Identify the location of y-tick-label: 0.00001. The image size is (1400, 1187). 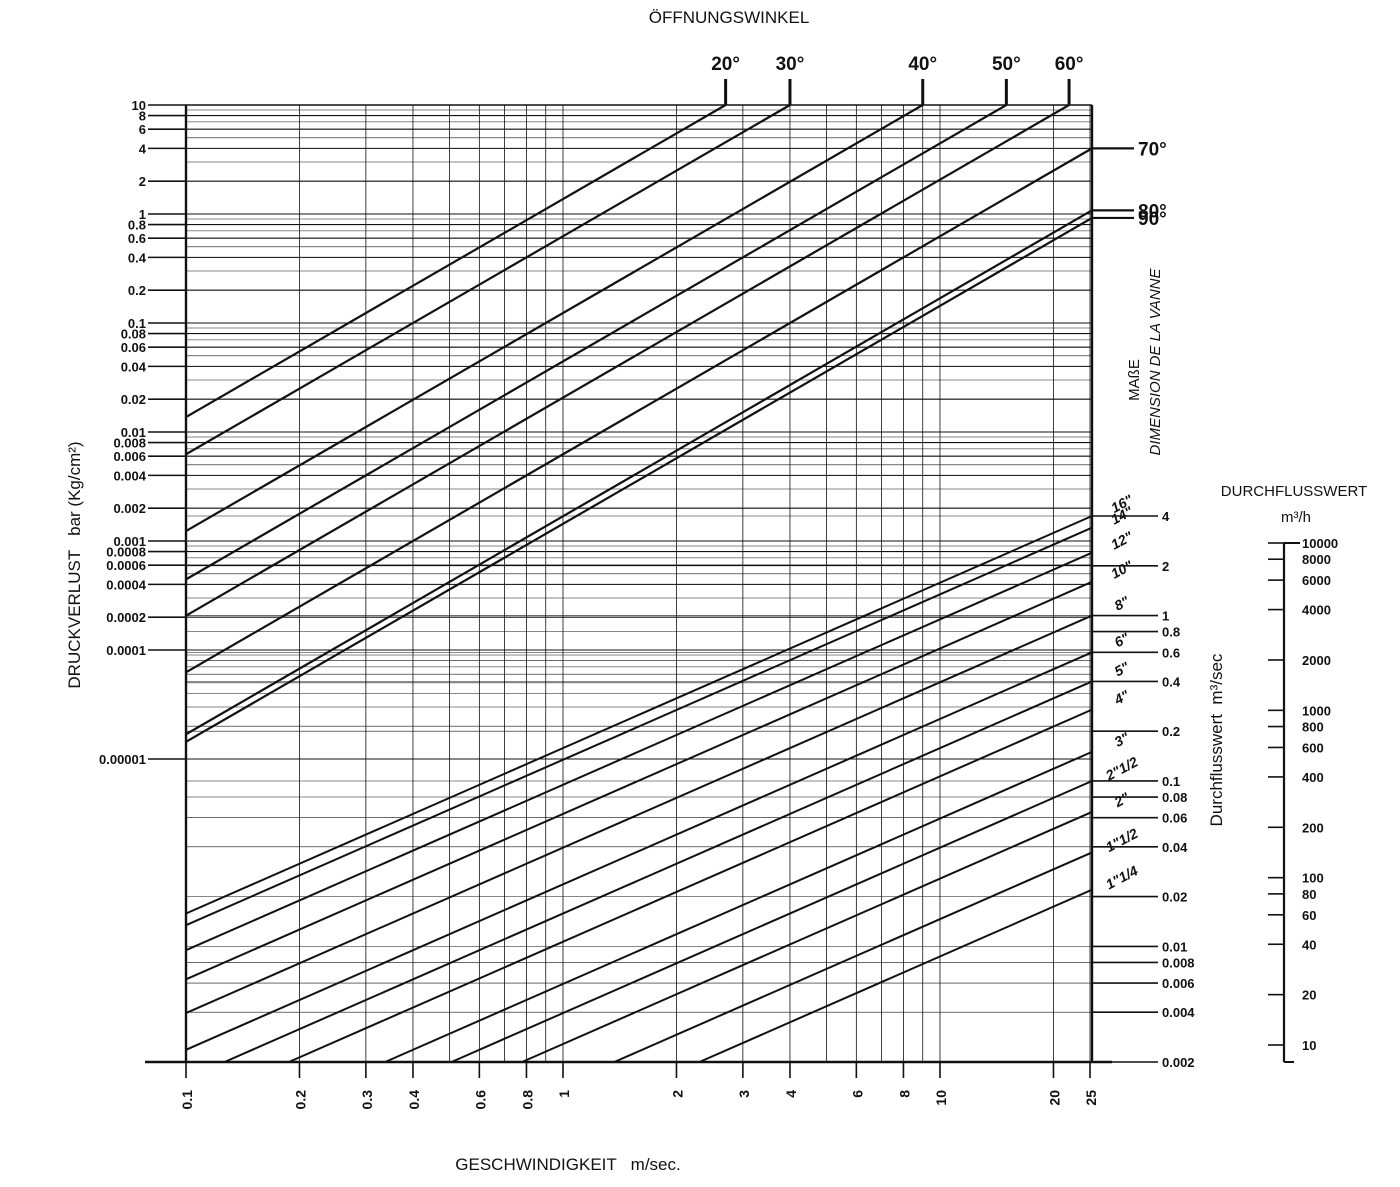
(122, 759).